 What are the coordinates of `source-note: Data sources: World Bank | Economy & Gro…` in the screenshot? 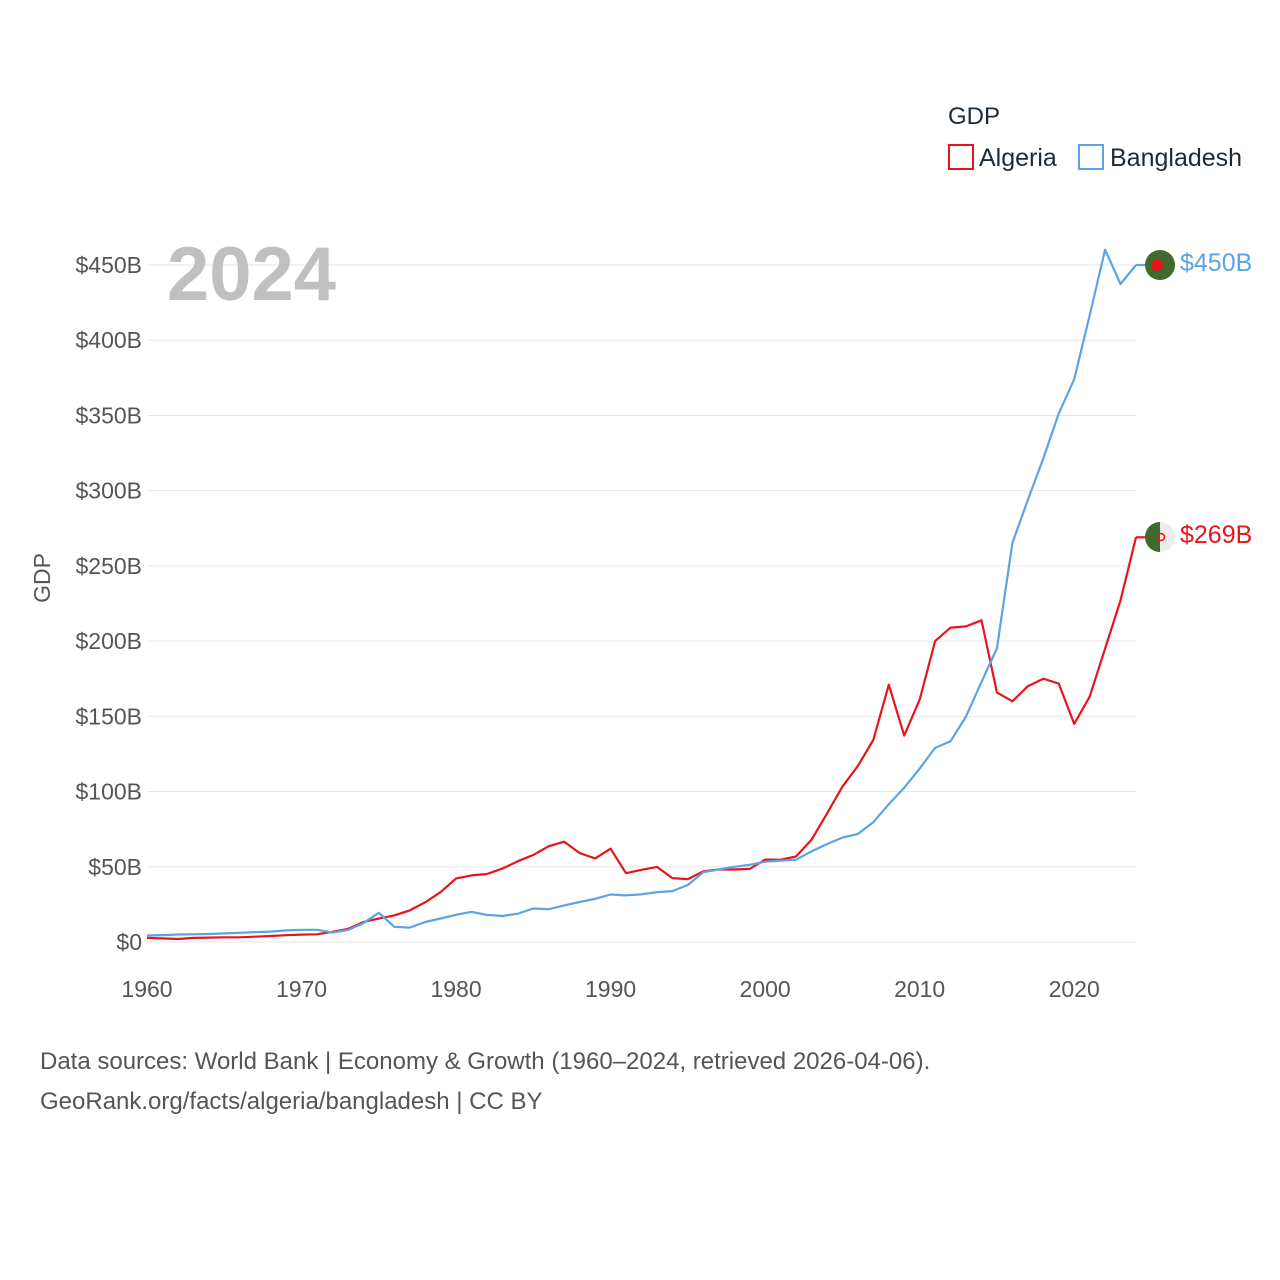 It's located at (485, 1082).